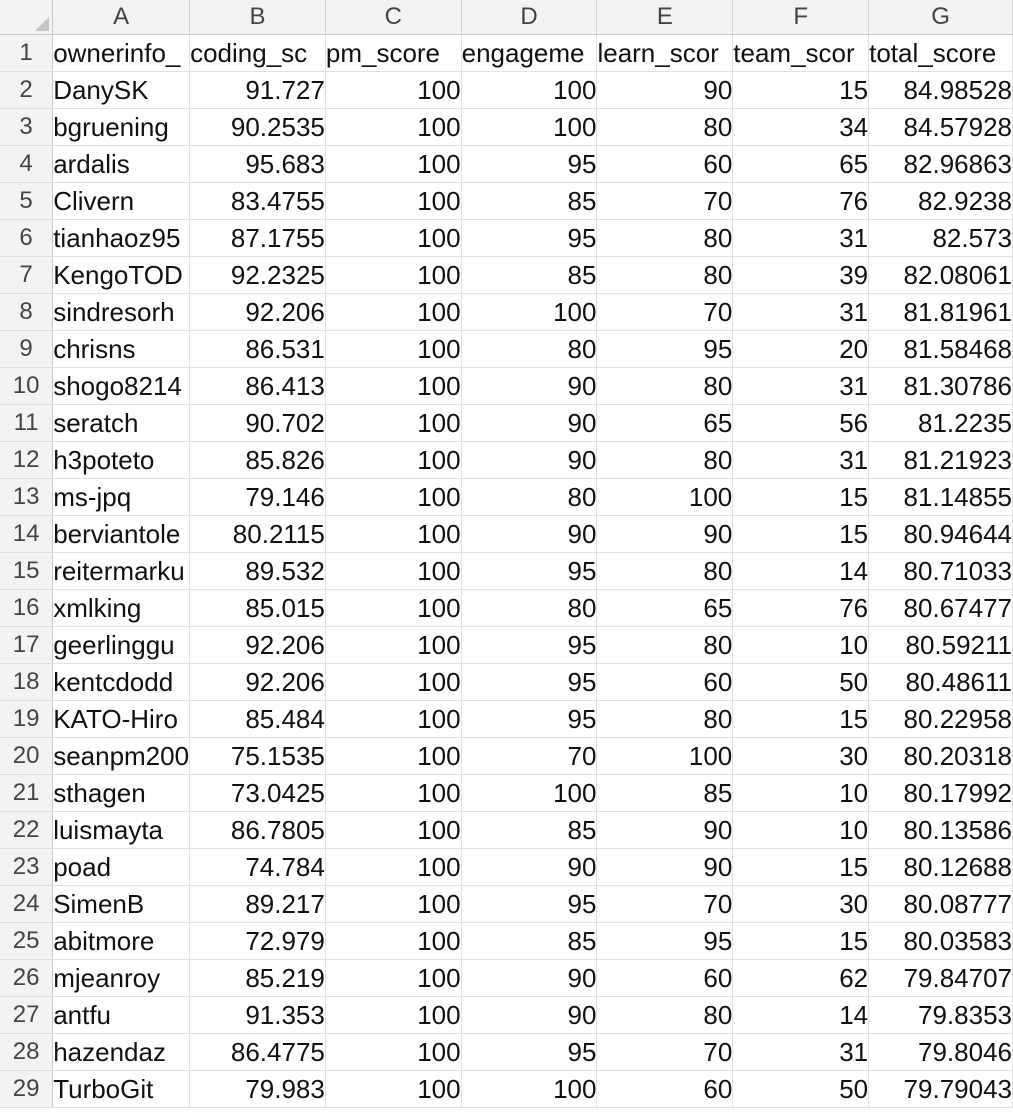  What do you see at coordinates (940, 978) in the screenshot?
I see `cell-g: 79.84707` at bounding box center [940, 978].